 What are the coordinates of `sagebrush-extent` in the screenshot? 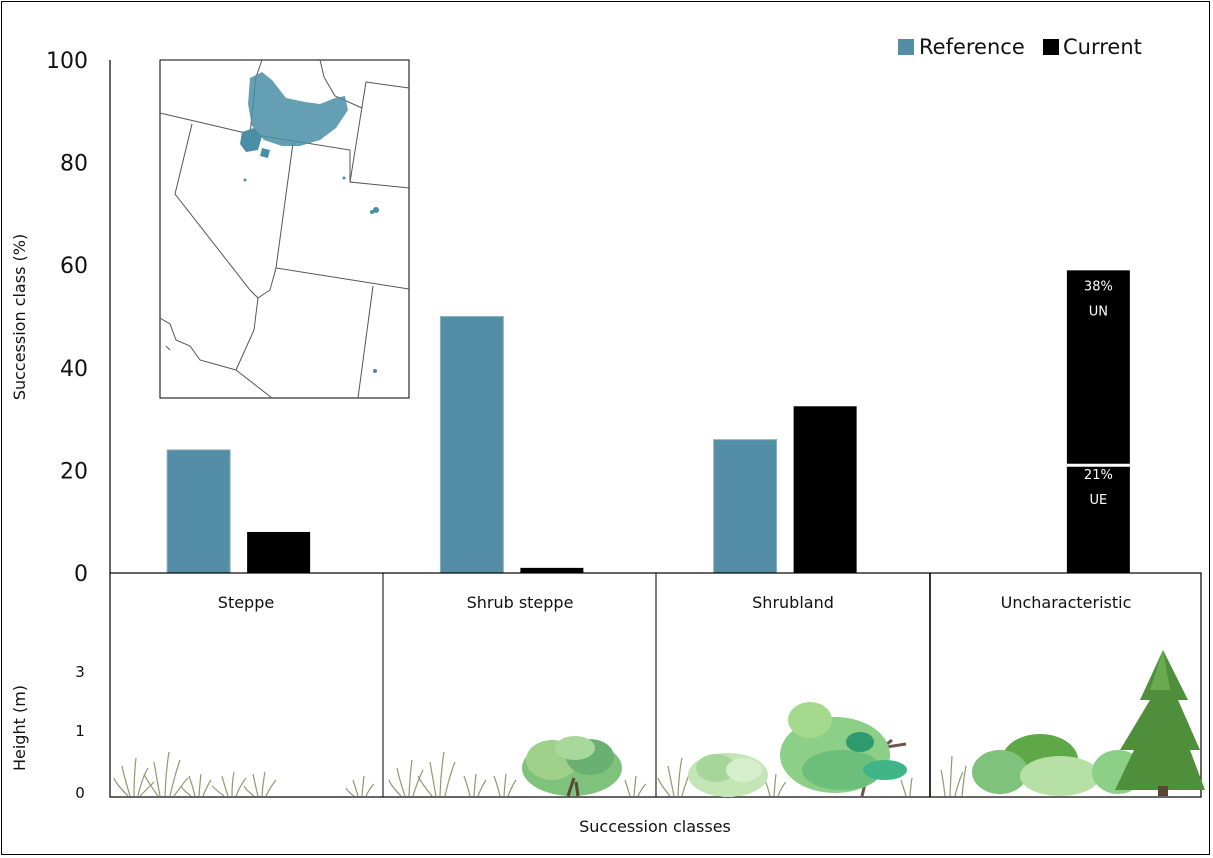 It's located at (309, 222).